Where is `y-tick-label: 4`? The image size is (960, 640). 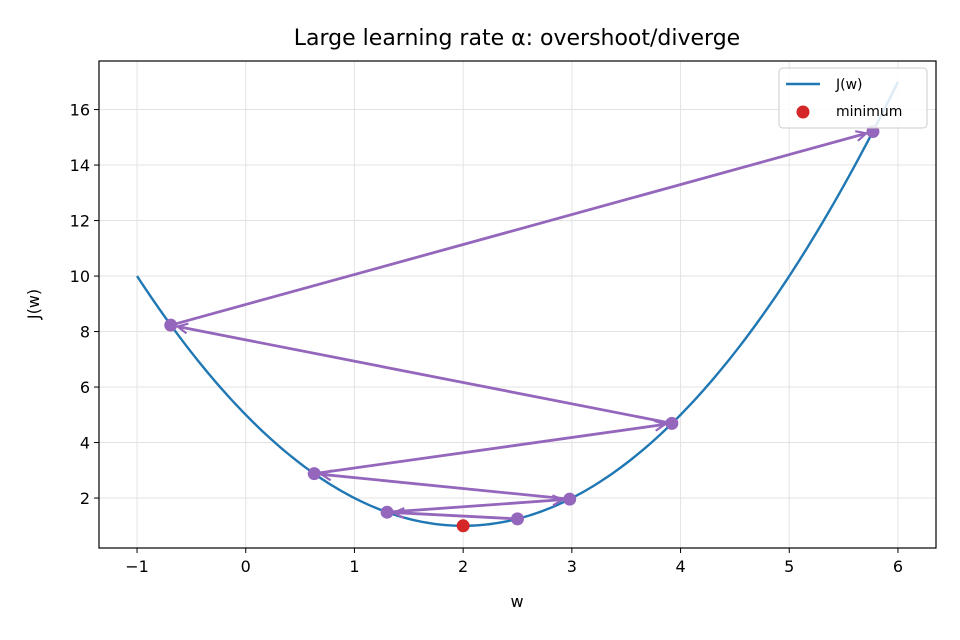
y-tick-label: 4 is located at coordinates (85, 443).